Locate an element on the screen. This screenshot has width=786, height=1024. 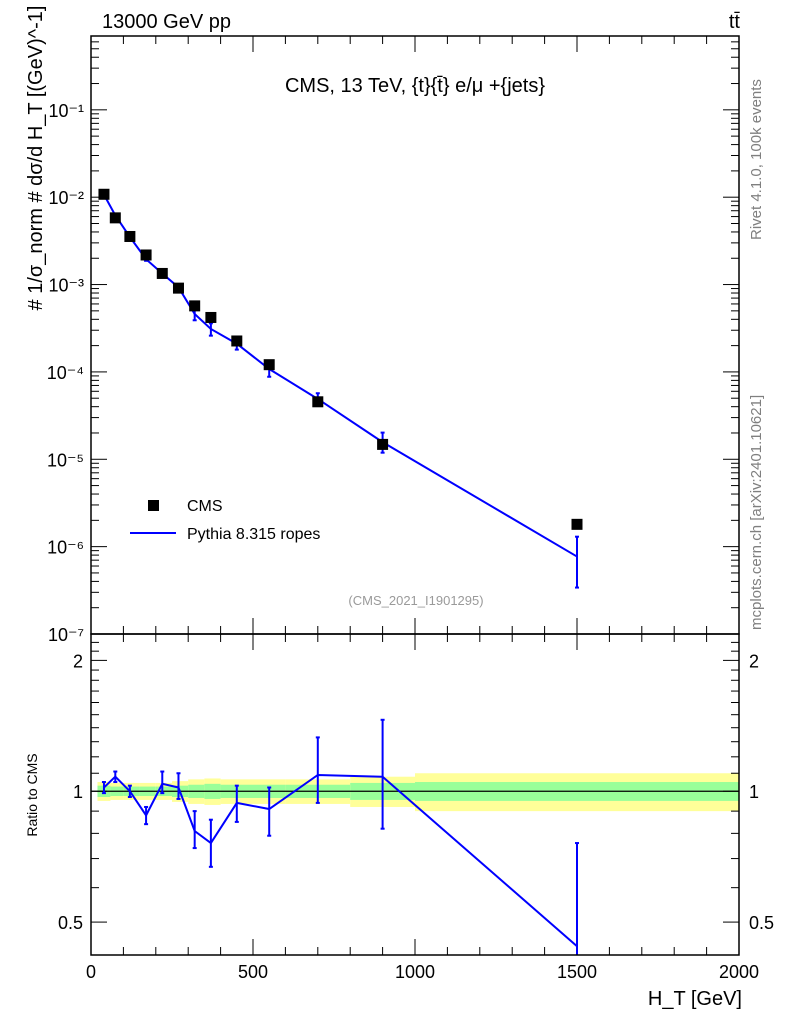
main-y-tick-label: 10⁻⁷ is located at coordinates (66, 635).